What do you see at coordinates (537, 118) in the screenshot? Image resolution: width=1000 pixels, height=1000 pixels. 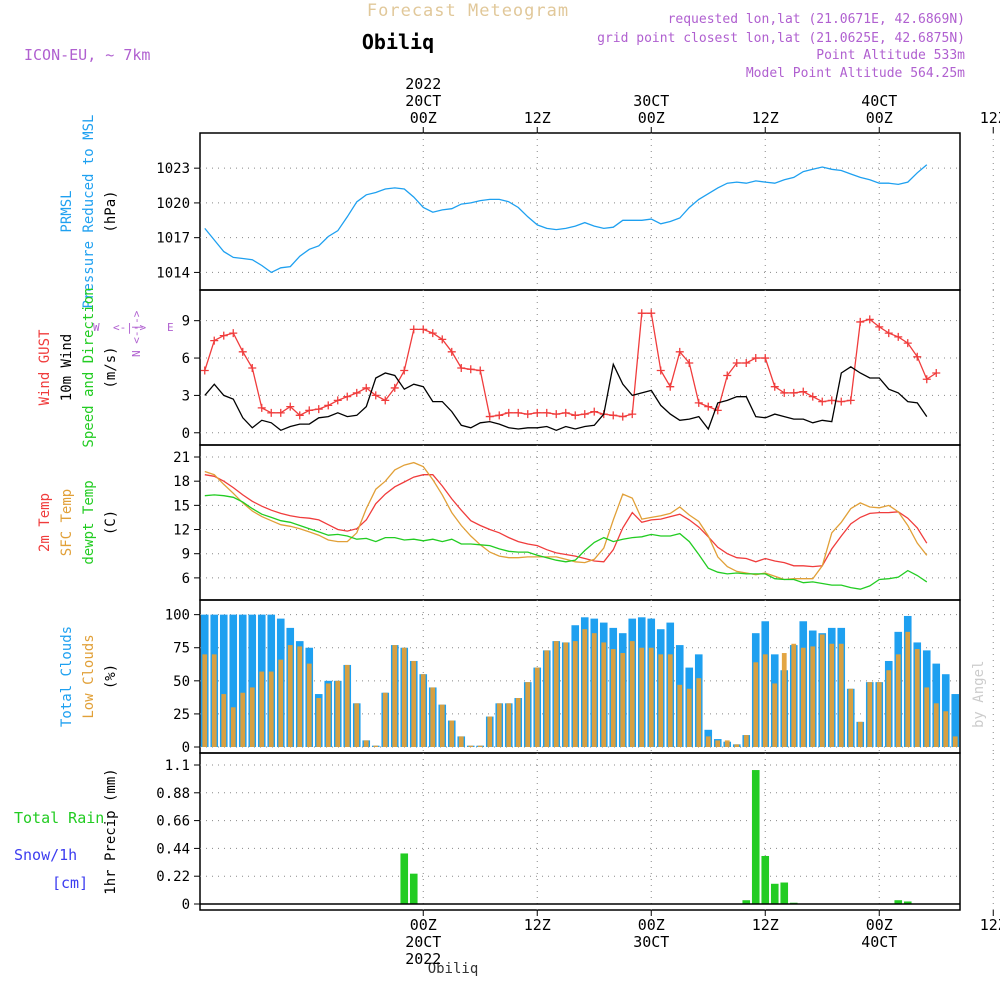 I see `top-tick-label: 12Z` at bounding box center [537, 118].